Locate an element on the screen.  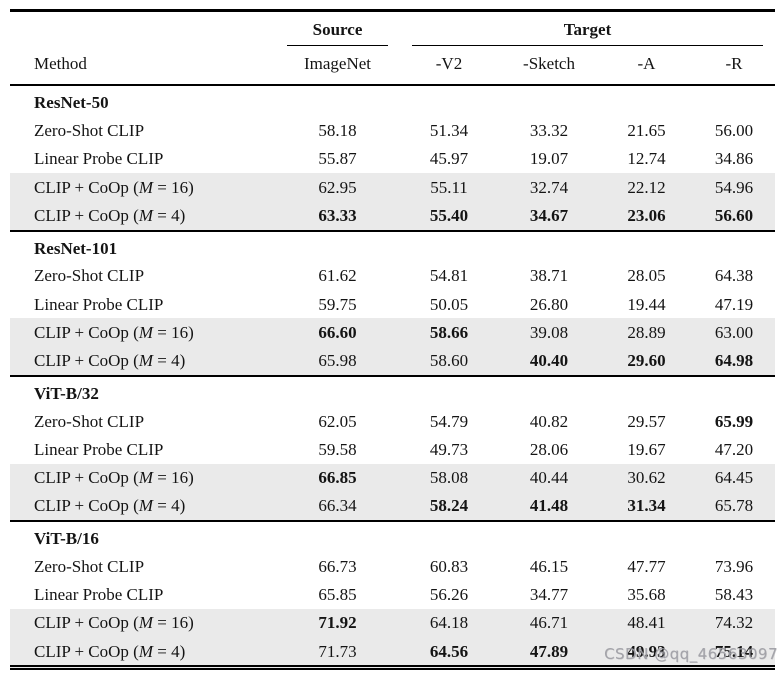
value-cell: 41.48 is located at coordinates (549, 506).